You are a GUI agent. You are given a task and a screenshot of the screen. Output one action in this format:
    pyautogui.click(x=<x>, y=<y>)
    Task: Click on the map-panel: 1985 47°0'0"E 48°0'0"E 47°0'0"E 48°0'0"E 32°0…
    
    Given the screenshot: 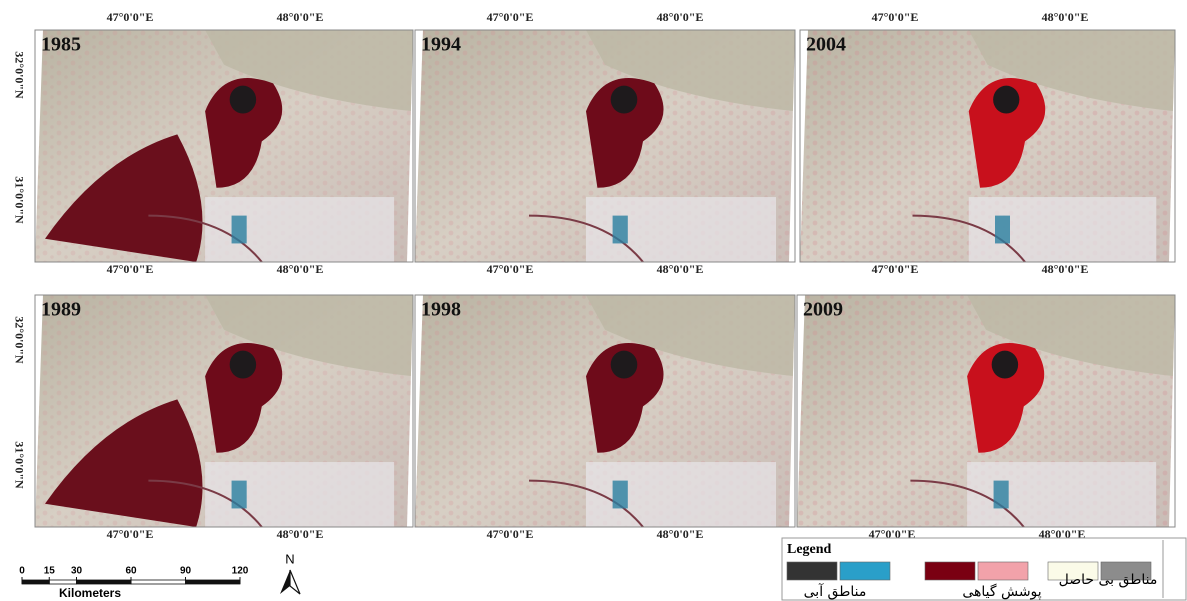 What is the action you would take?
    pyautogui.click(x=213, y=143)
    